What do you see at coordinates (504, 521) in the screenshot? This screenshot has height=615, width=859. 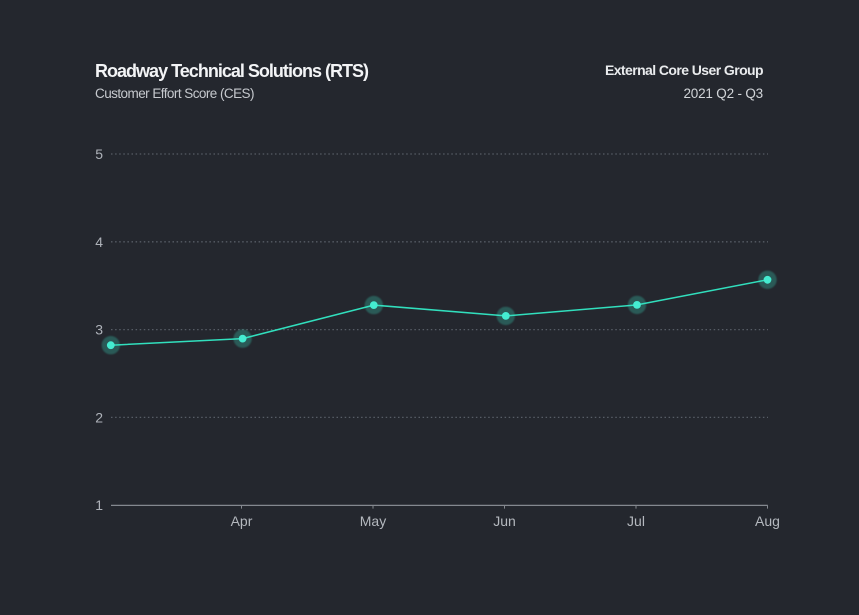 I see `svg-text: Jun` at bounding box center [504, 521].